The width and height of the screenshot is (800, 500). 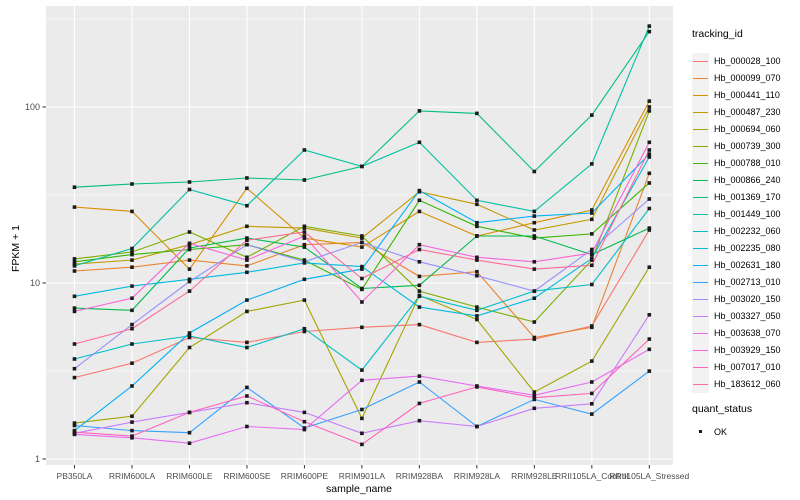 I want to click on x-tick-label: RRIM600LA, so click(x=132, y=476).